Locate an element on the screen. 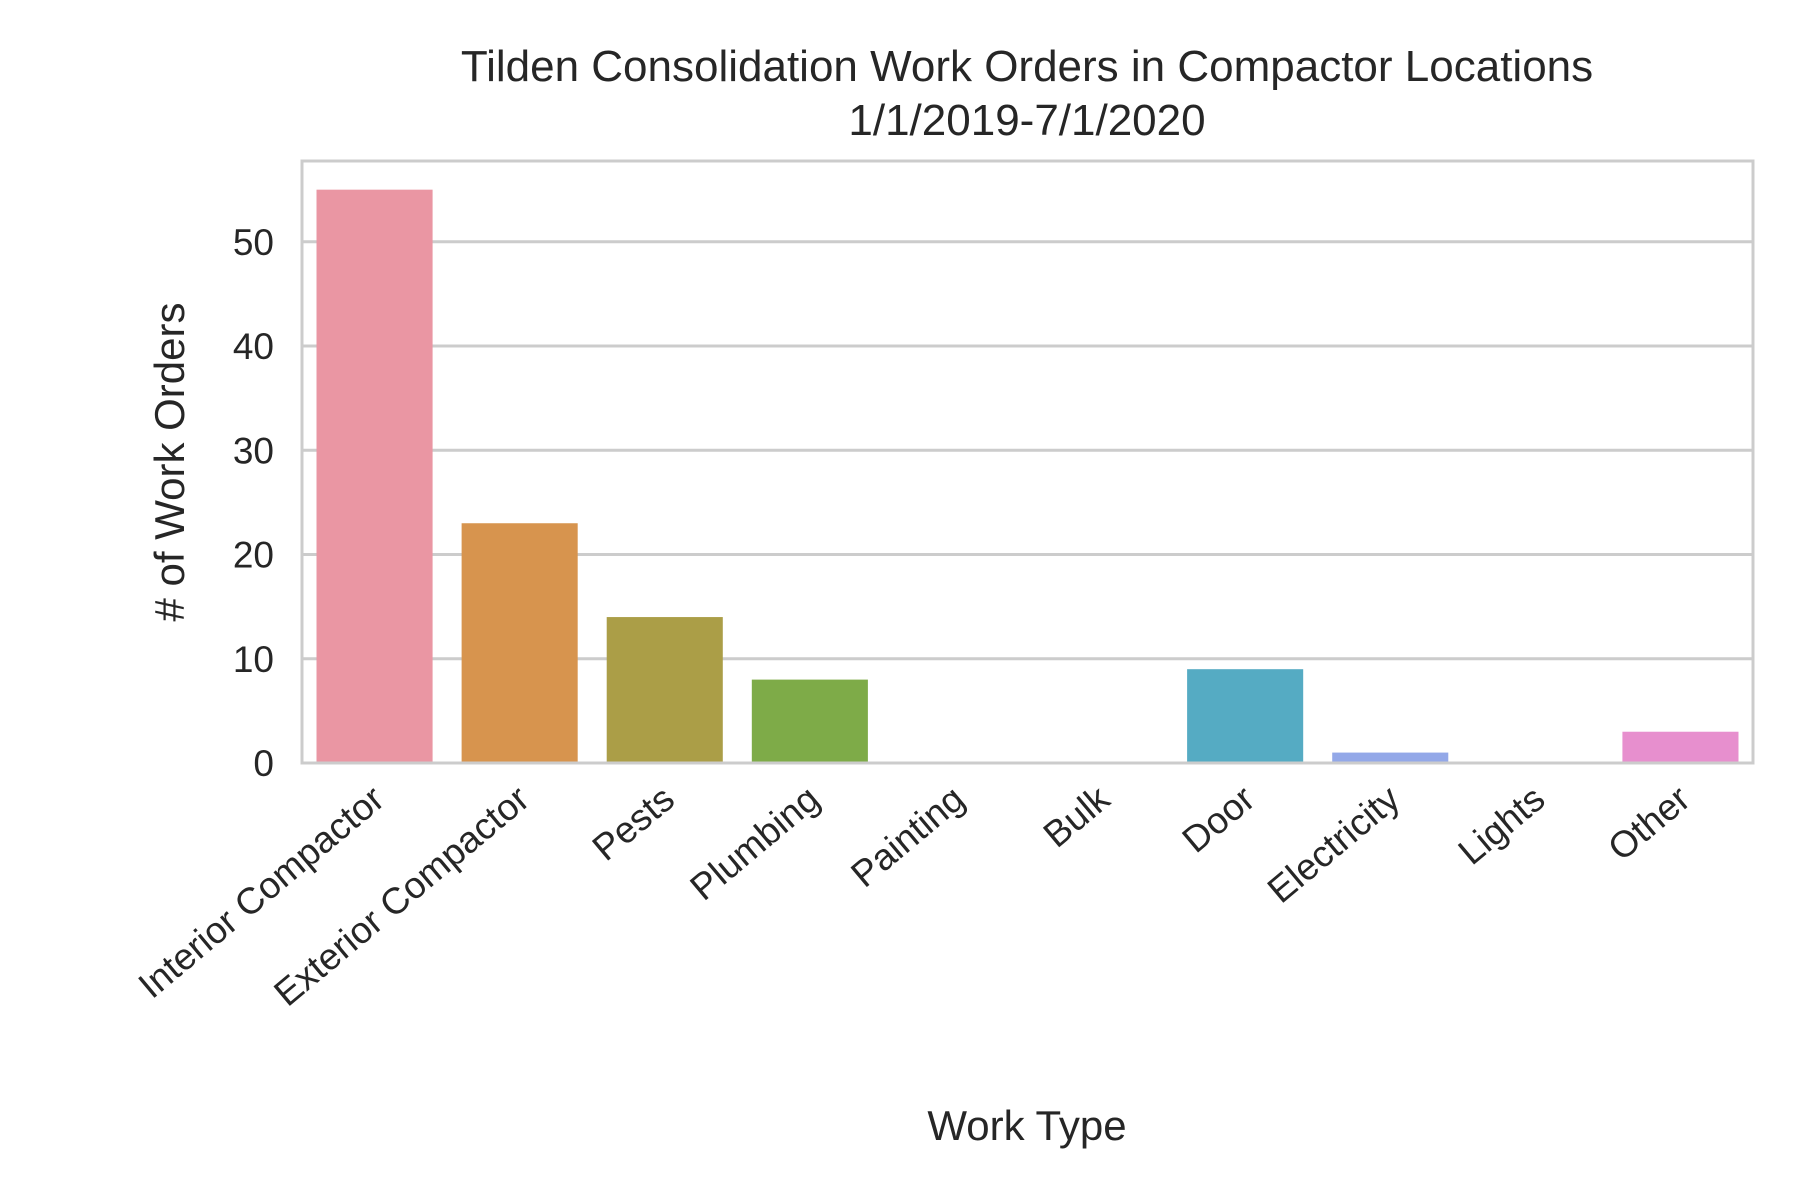 Image resolution: width=1800 pixels, height=1200 pixels. x-tick-label-interior-compactor: Interior Compactor is located at coordinates (261, 892).